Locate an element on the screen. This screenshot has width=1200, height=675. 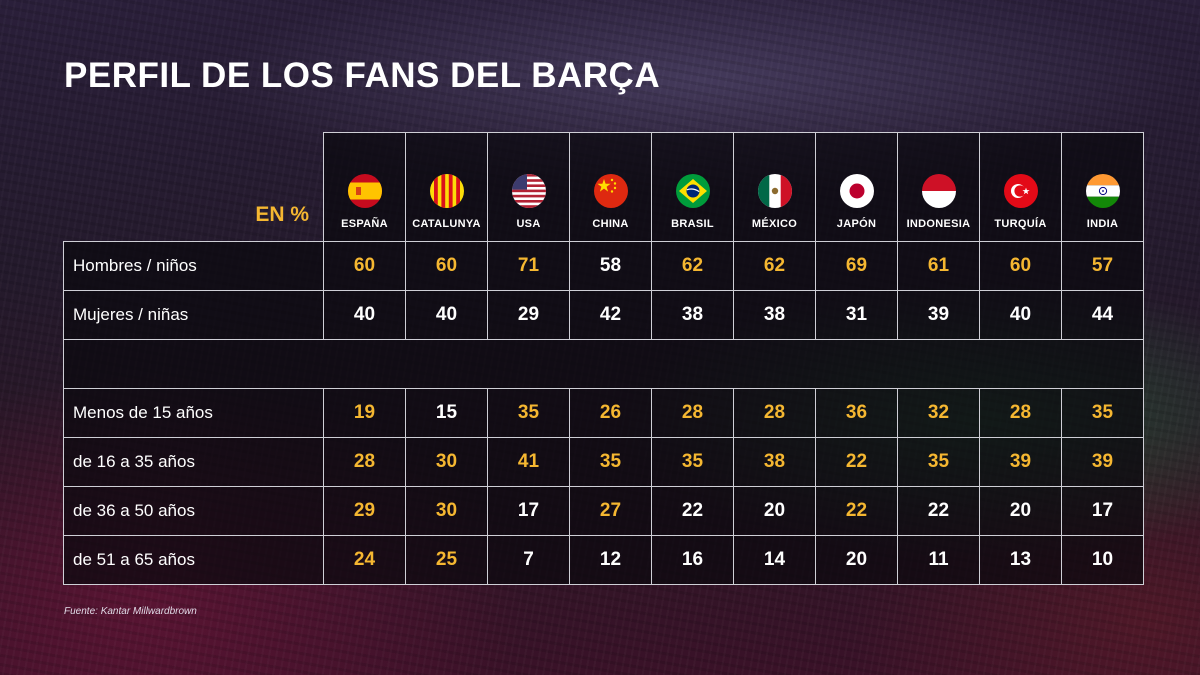
data-cell: 71 is located at coordinates (528, 265).